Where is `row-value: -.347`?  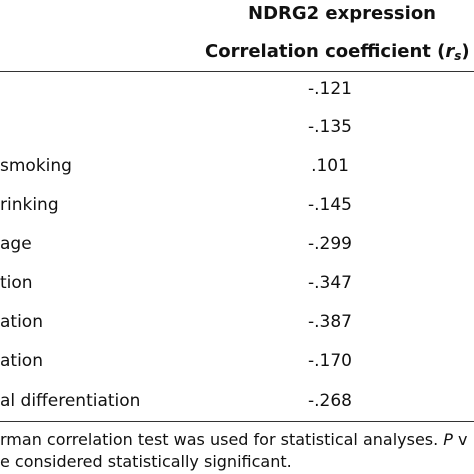
row-value: -.347 is located at coordinates (330, 283).